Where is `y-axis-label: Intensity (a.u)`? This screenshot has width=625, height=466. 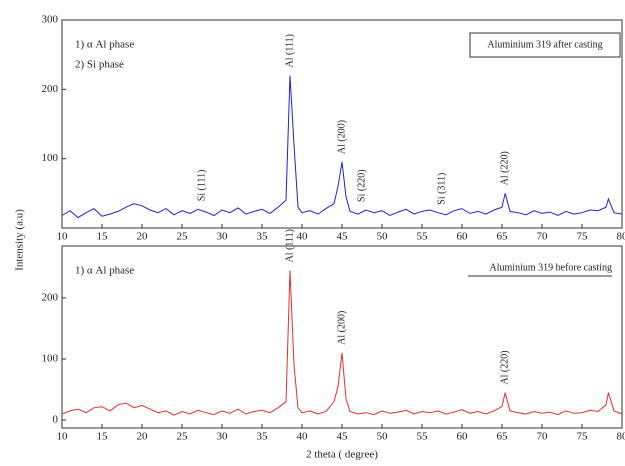
y-axis-label: Intensity (a.u) is located at coordinates (20, 240).